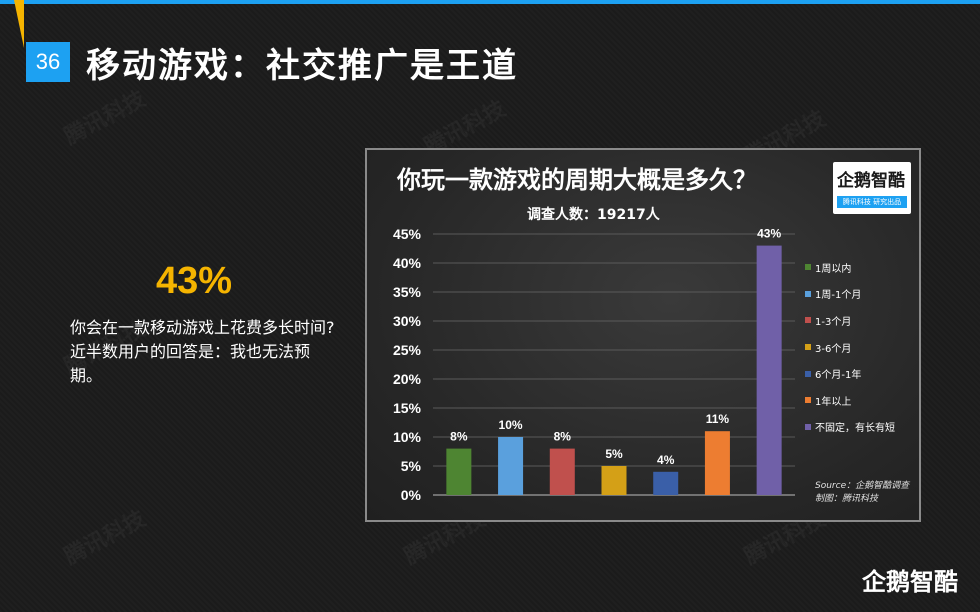 This screenshot has width=980, height=612. I want to click on legend-label: 6个月-1年, so click(838, 376).